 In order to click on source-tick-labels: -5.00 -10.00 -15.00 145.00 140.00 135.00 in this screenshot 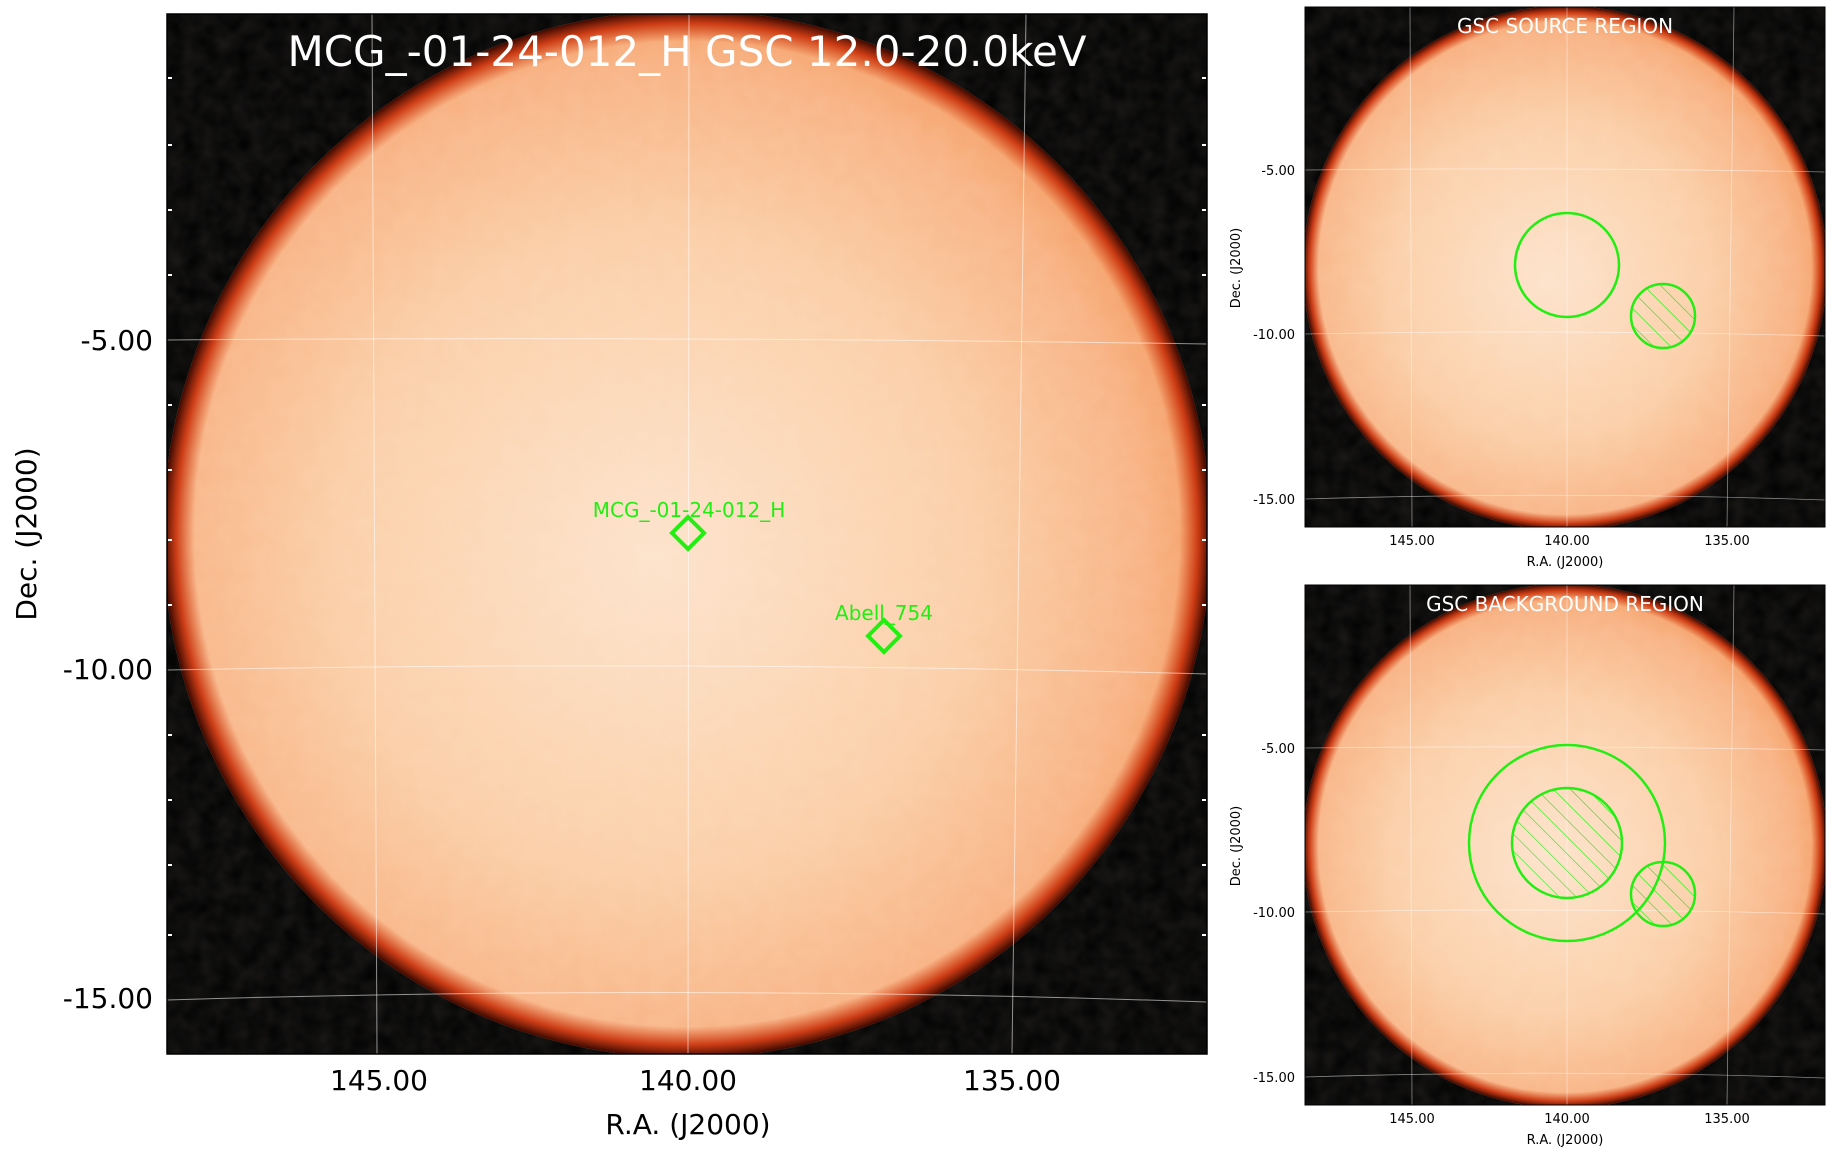, I will do `click(1501, 356)`.